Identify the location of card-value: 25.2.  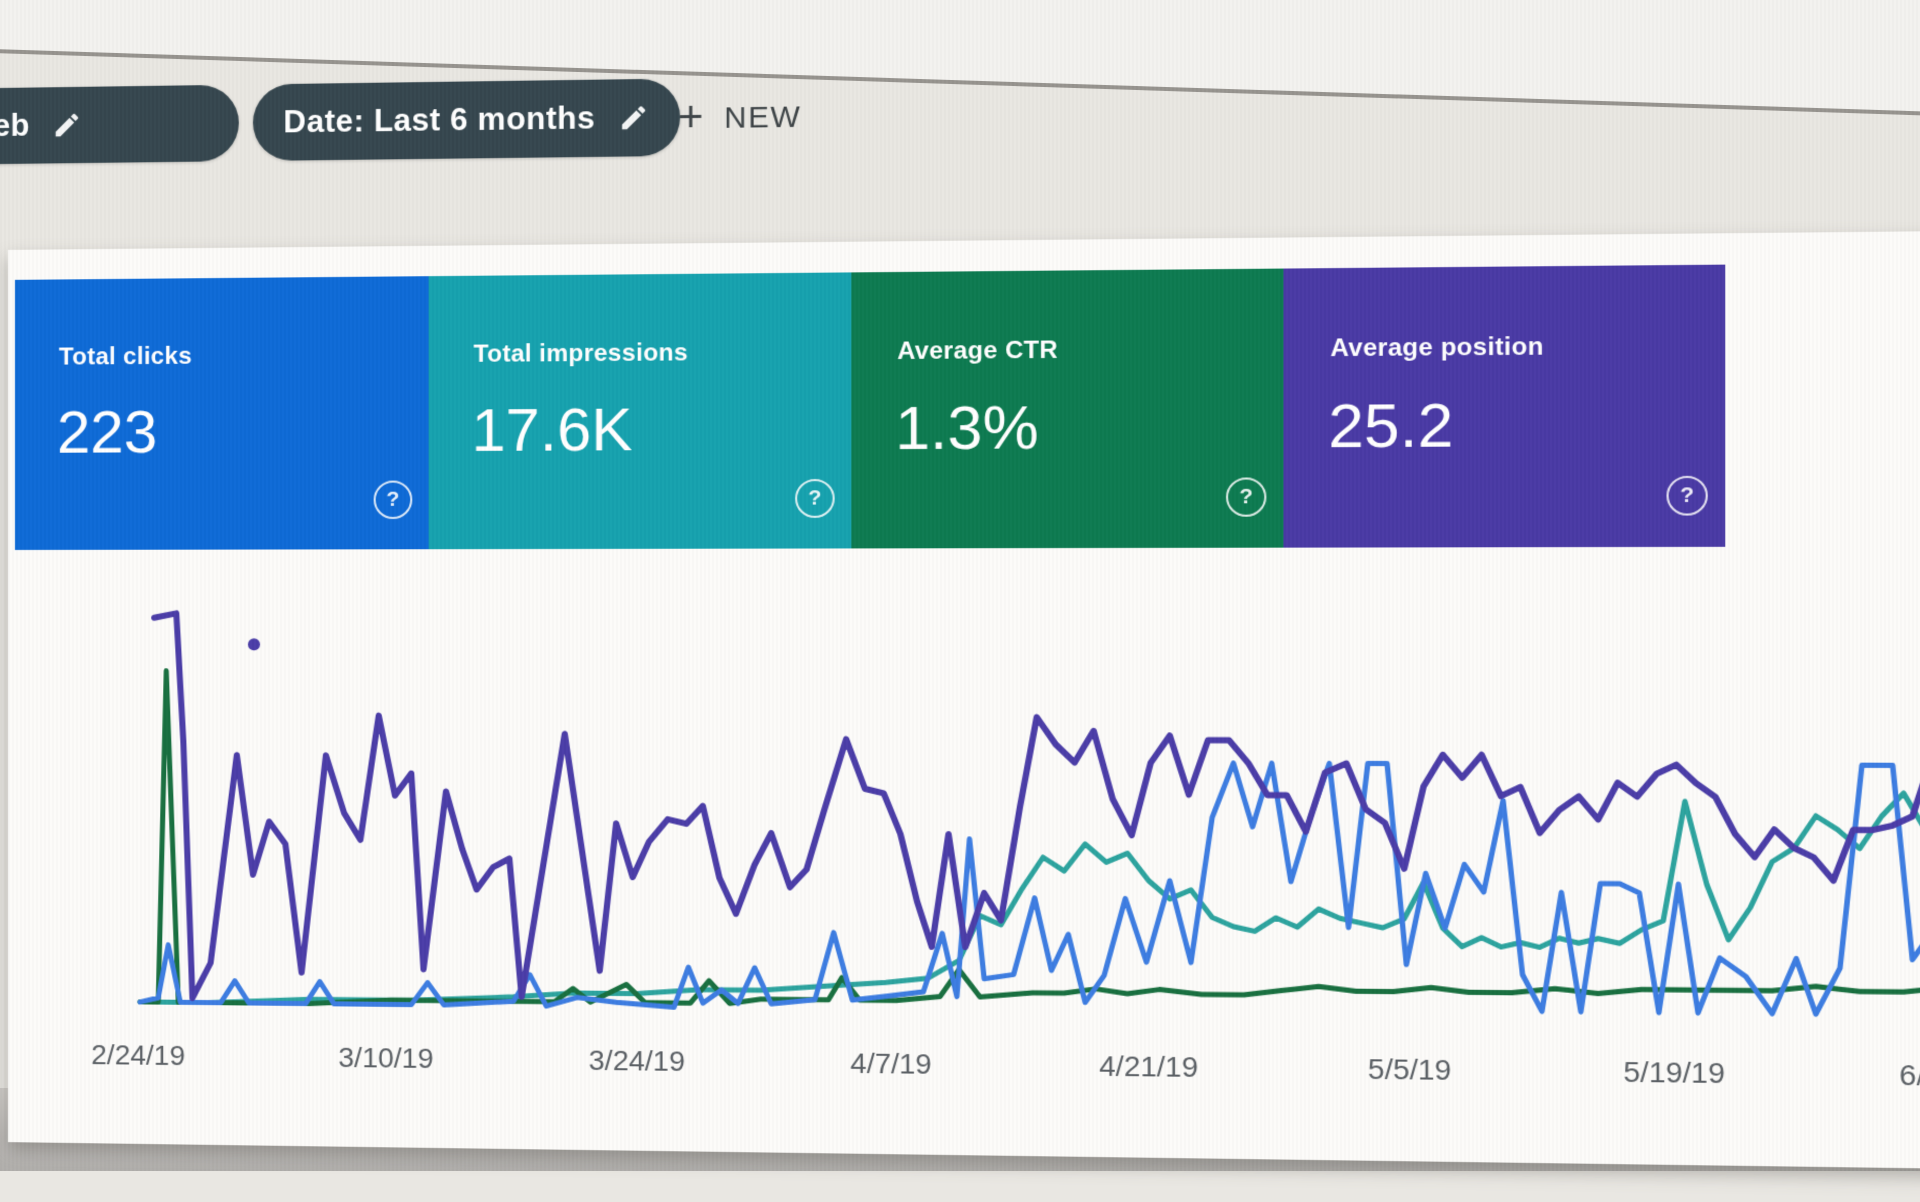
(1390, 426).